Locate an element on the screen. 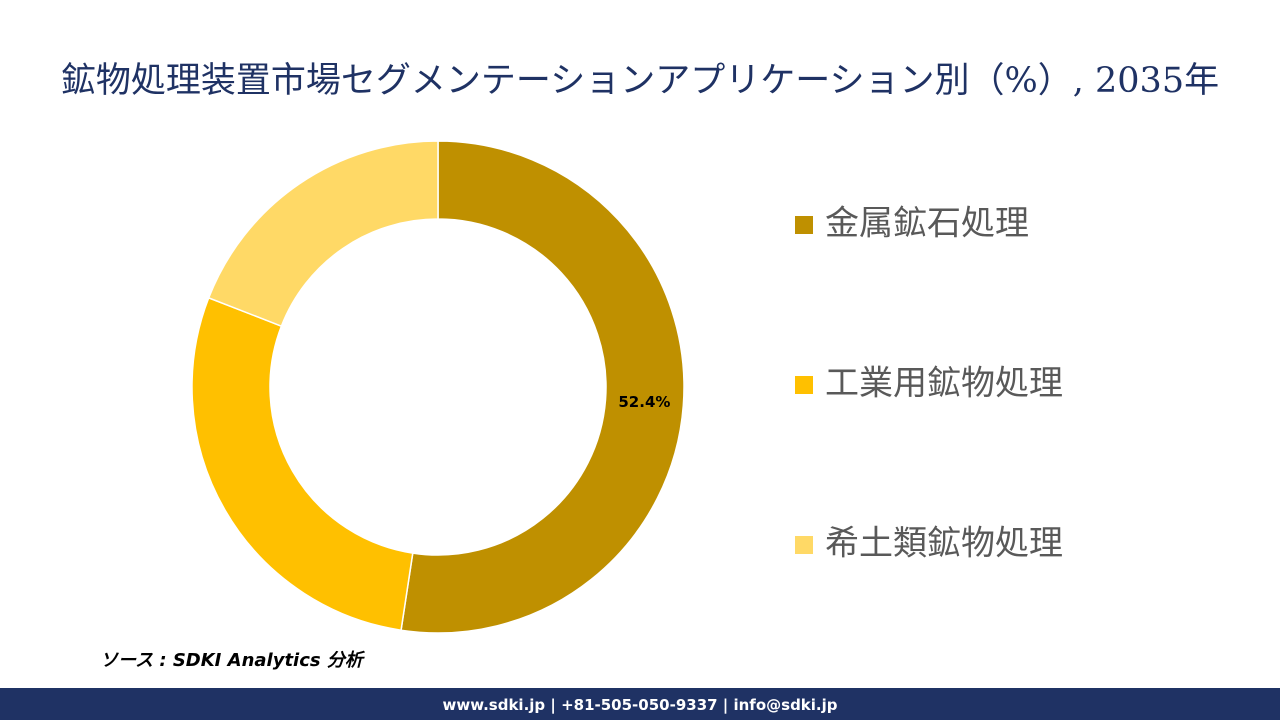 This screenshot has height=720, width=1280. source-note: ソース : SDKI Analytics 分析 is located at coordinates (233, 660).